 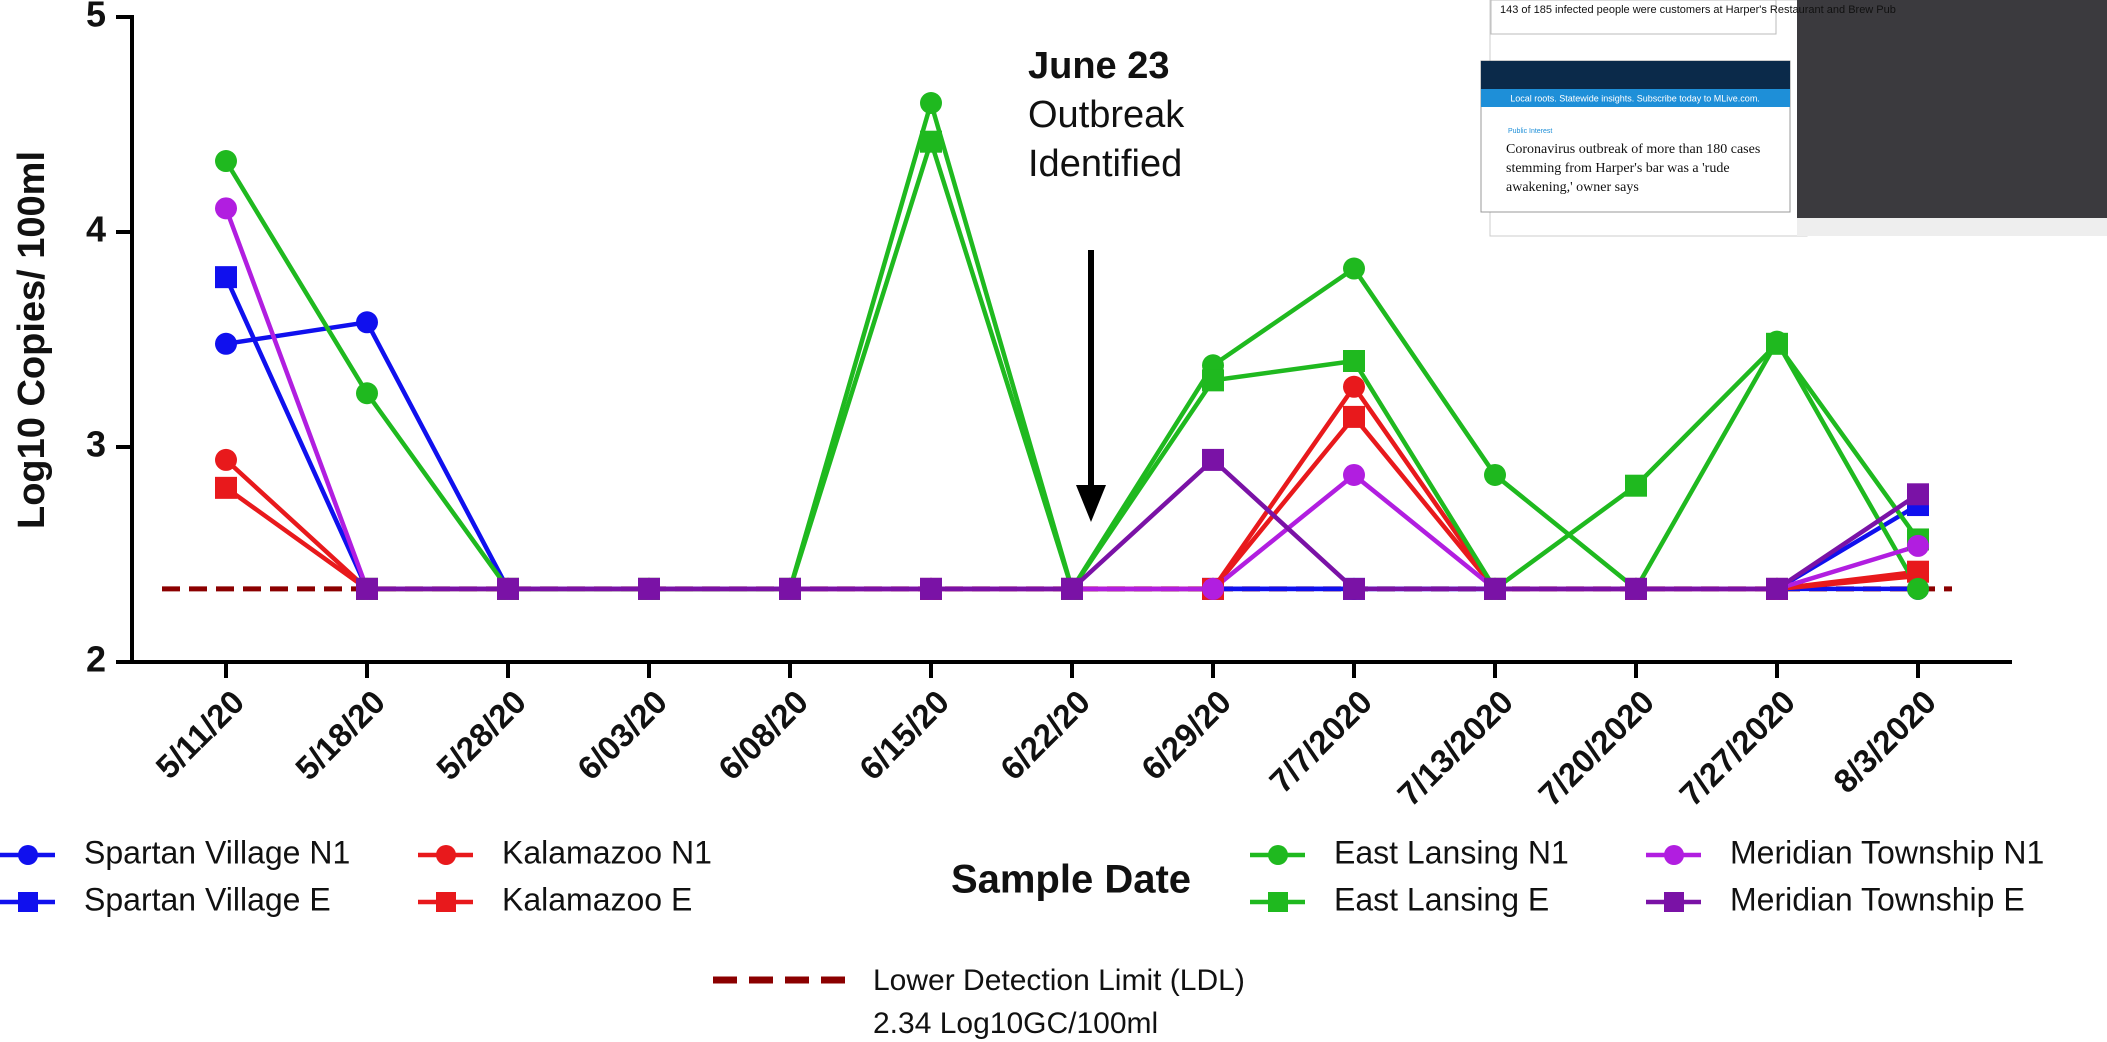 What do you see at coordinates (622, 735) in the screenshot?
I see `x-tick-label: 6/03/20` at bounding box center [622, 735].